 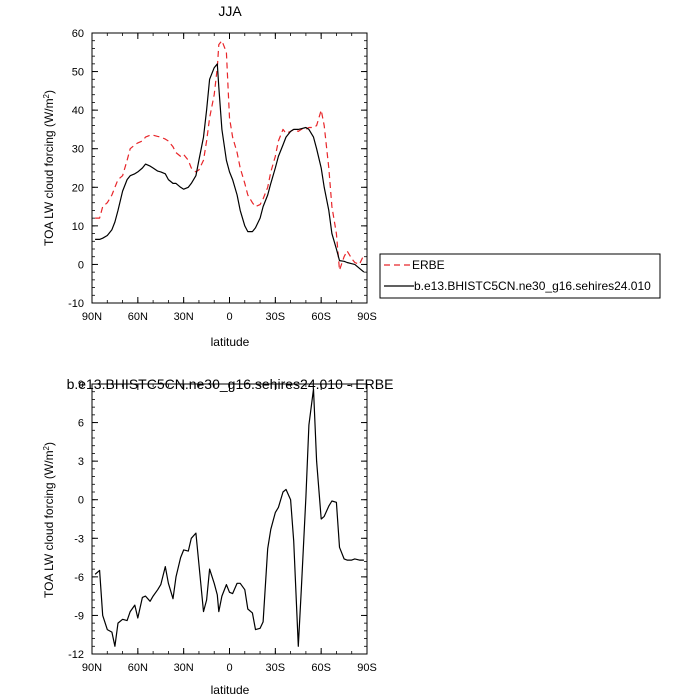 What do you see at coordinates (49, 520) in the screenshot?
I see `bottom-ylabel: TOA LW cloud forcing (W/m2)` at bounding box center [49, 520].